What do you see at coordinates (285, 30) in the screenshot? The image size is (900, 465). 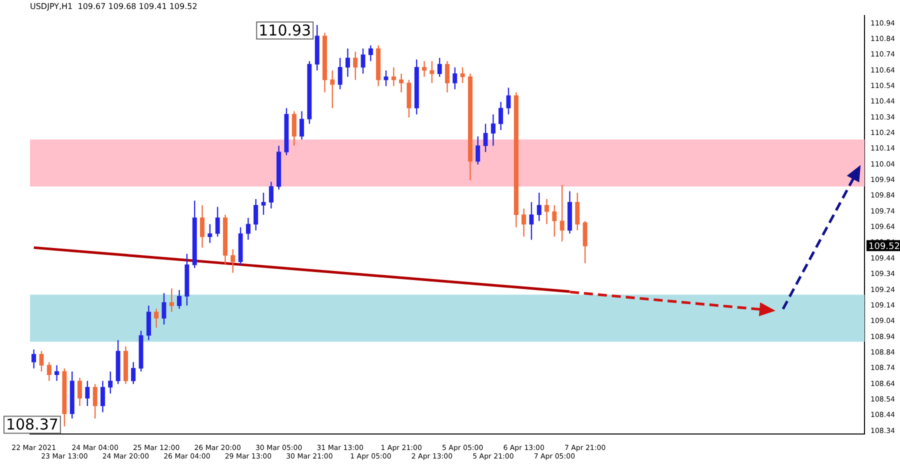 I see `annotation: 110.93` at bounding box center [285, 30].